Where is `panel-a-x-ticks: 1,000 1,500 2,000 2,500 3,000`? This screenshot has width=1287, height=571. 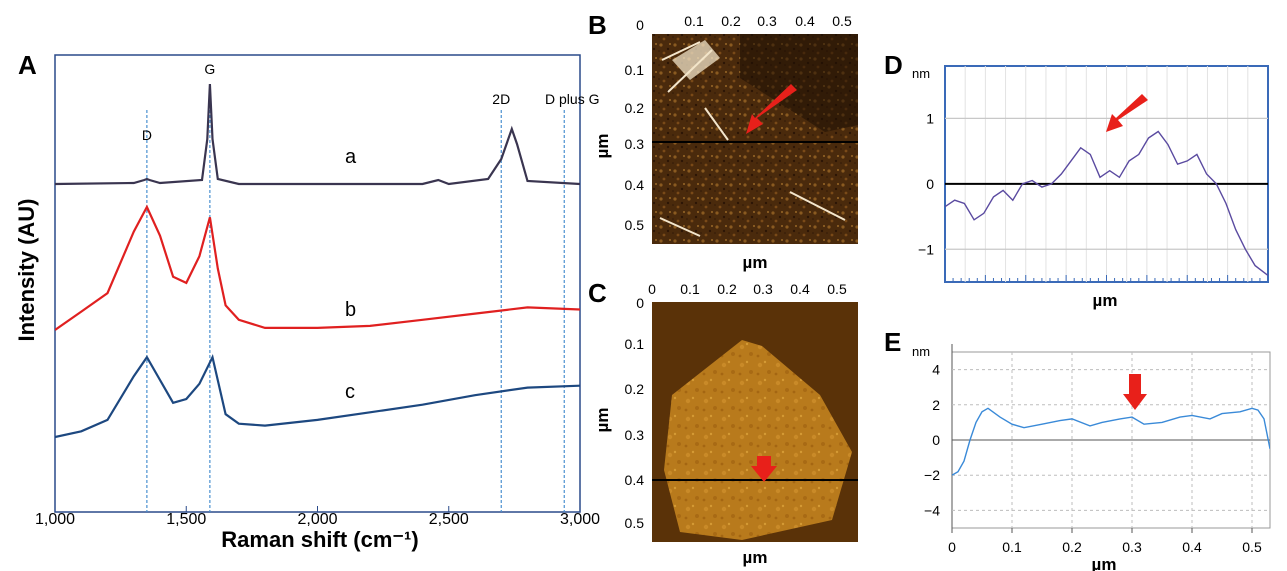
panel-a-x-ticks: 1,000 1,500 2,000 2,500 3,000 is located at coordinates (317, 517).